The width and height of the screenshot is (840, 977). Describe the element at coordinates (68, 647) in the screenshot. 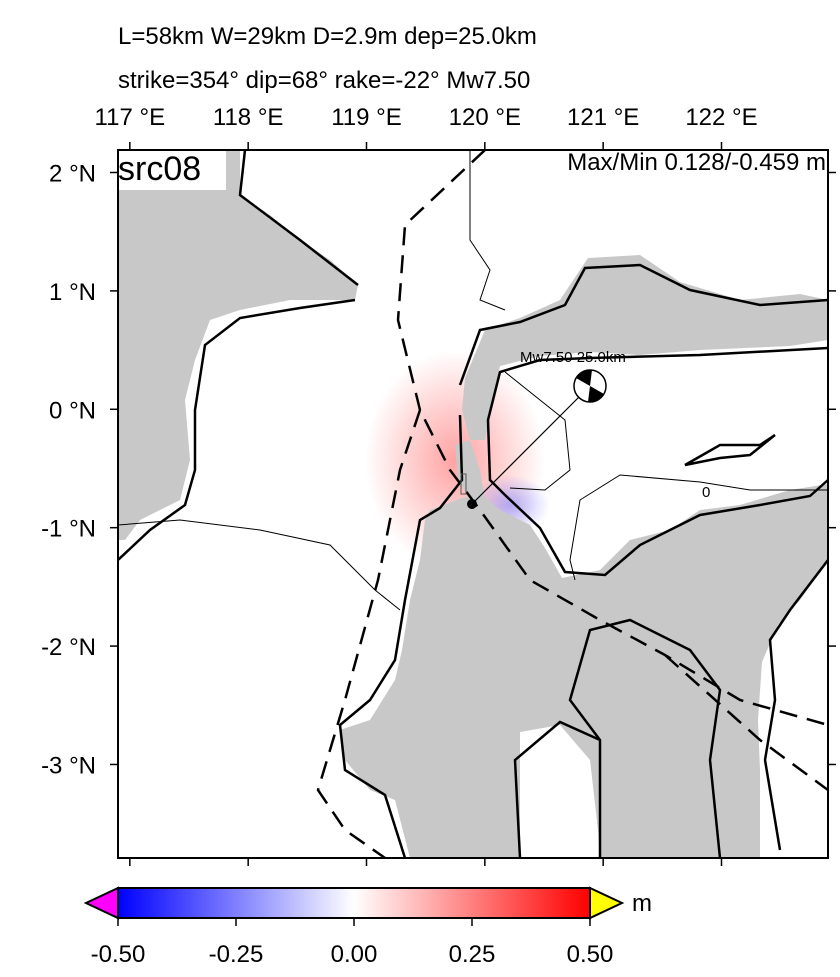

I see `lat-tick-label: -2 °N` at that location.